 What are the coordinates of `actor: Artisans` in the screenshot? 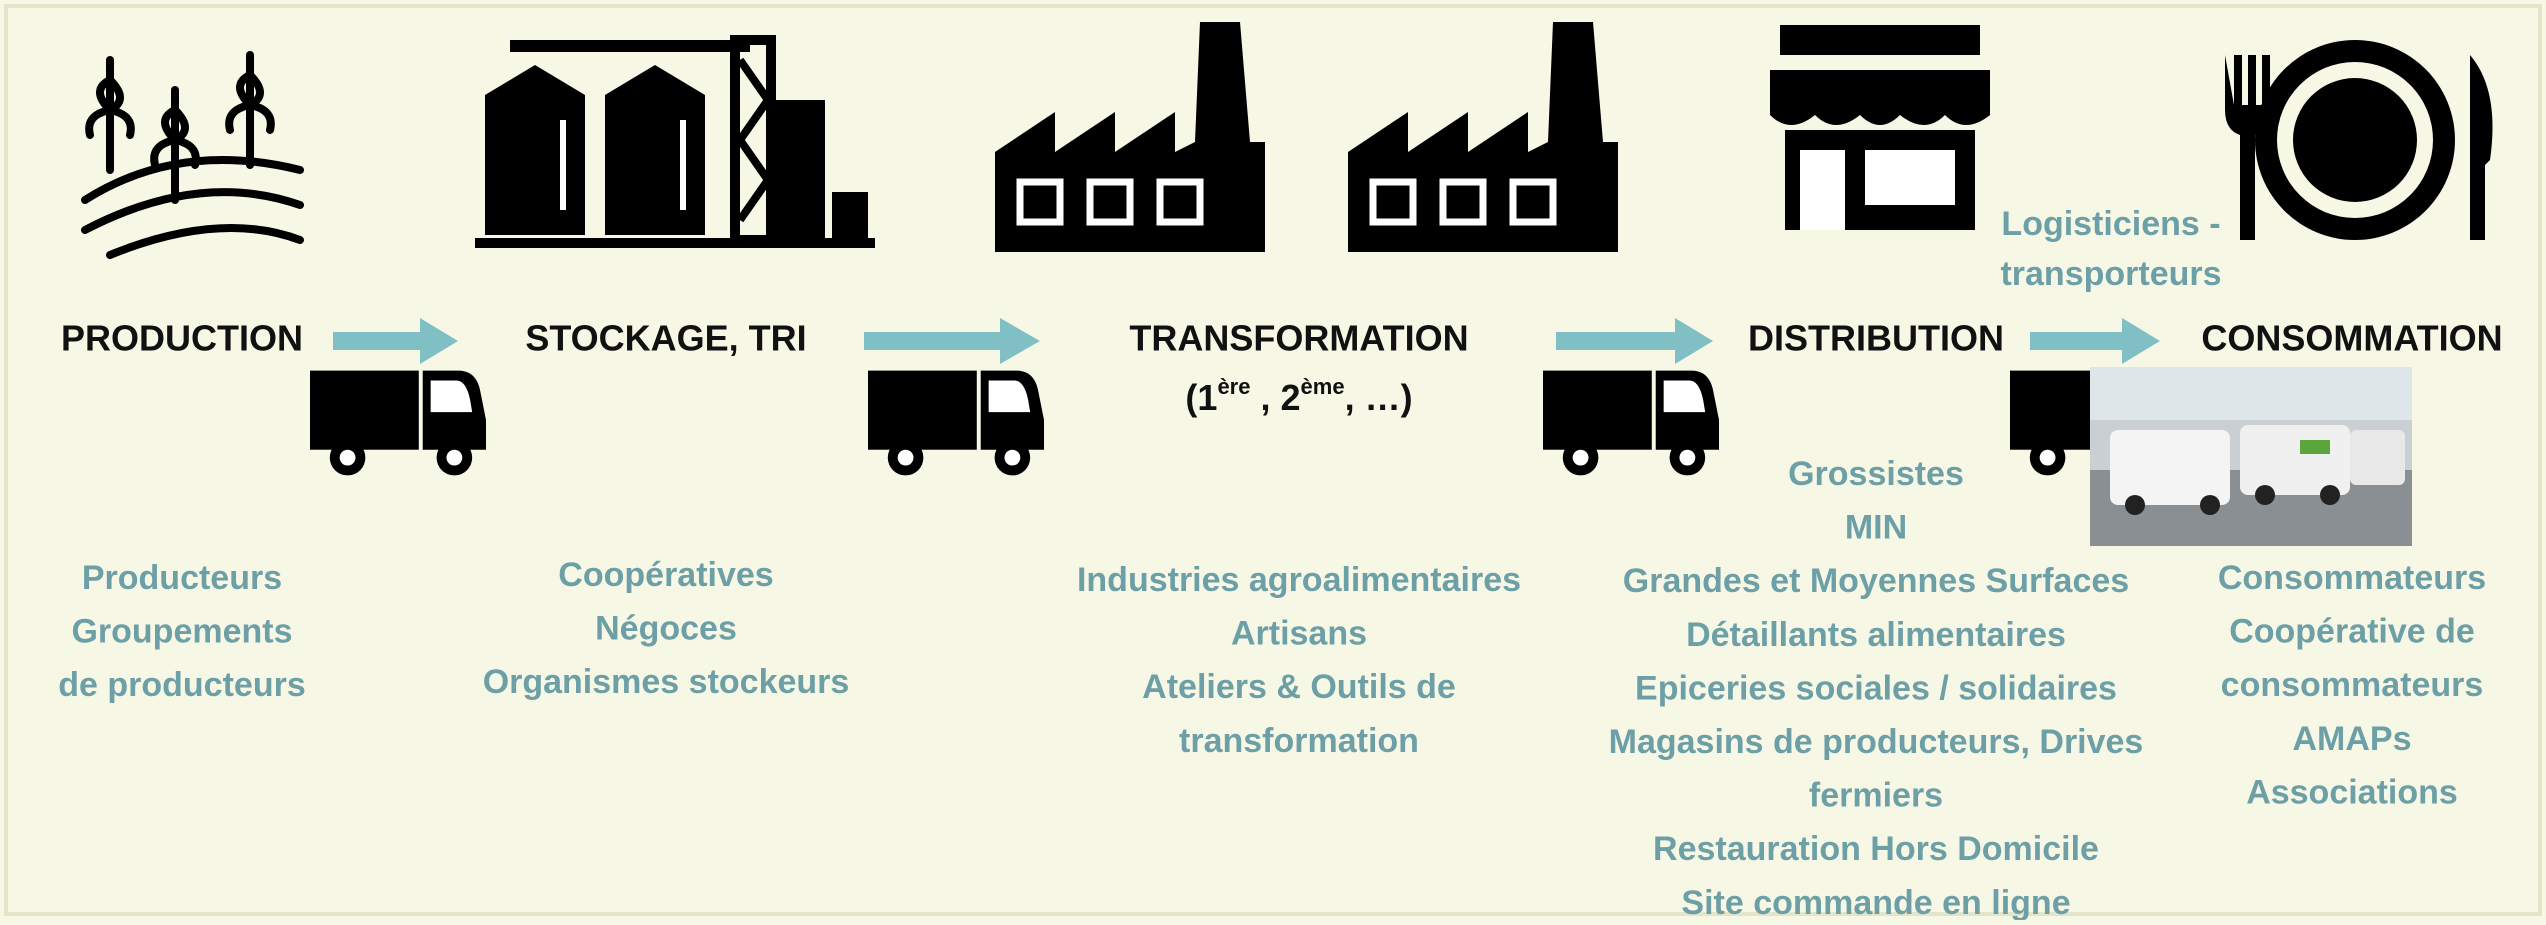 It's located at (1299, 634).